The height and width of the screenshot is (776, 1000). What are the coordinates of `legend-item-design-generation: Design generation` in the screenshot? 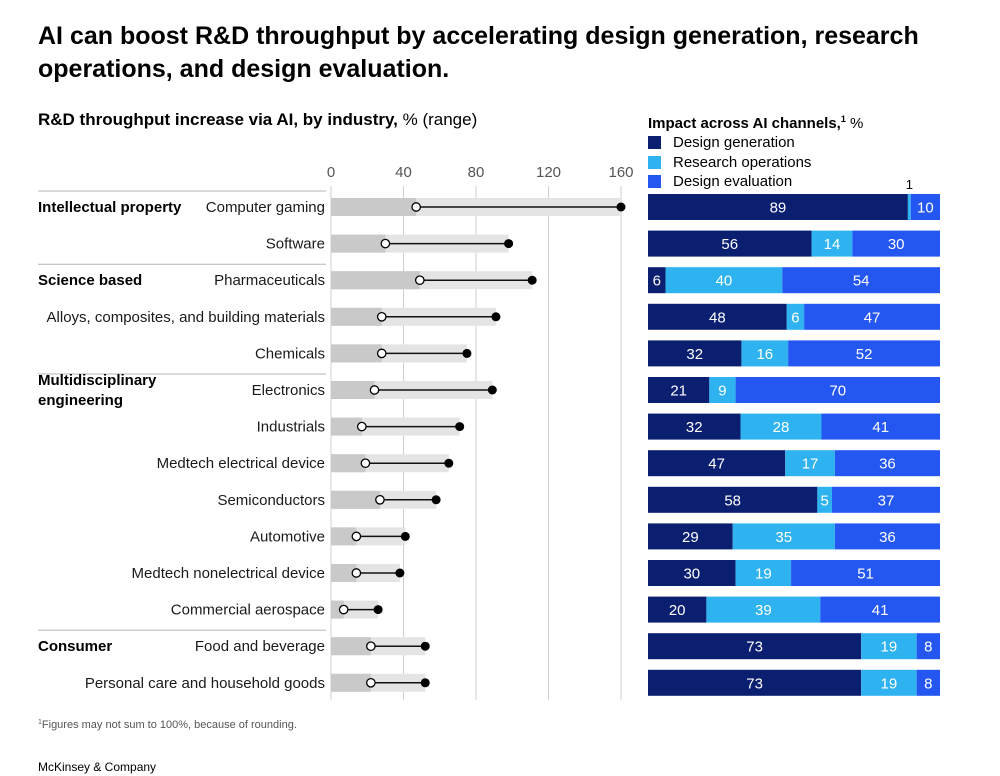 It's located at (729, 143).